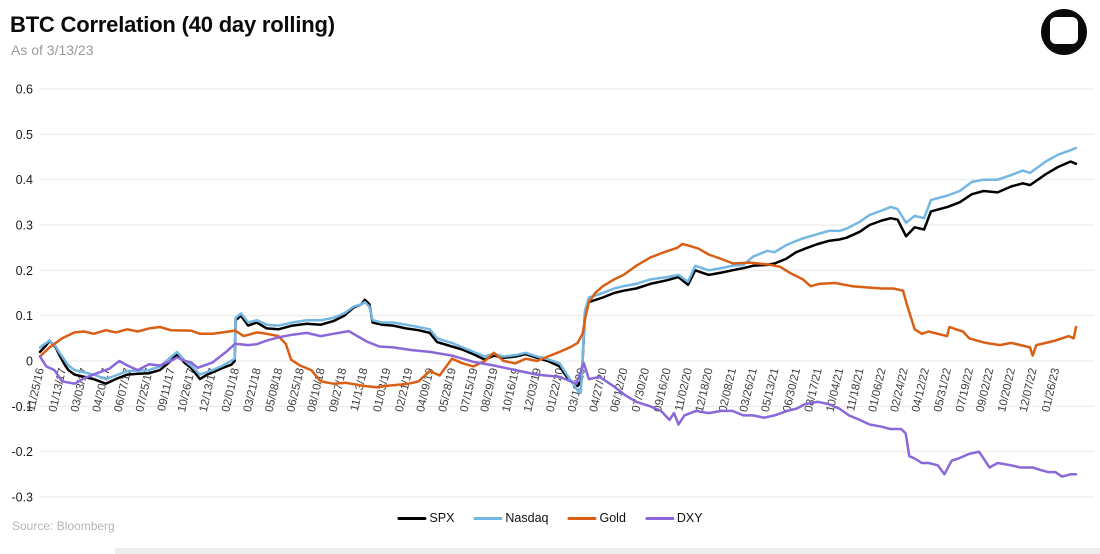 Image resolution: width=1100 pixels, height=554 pixels. Describe the element at coordinates (607, 551) in the screenshot. I see `bottom-divider` at that location.